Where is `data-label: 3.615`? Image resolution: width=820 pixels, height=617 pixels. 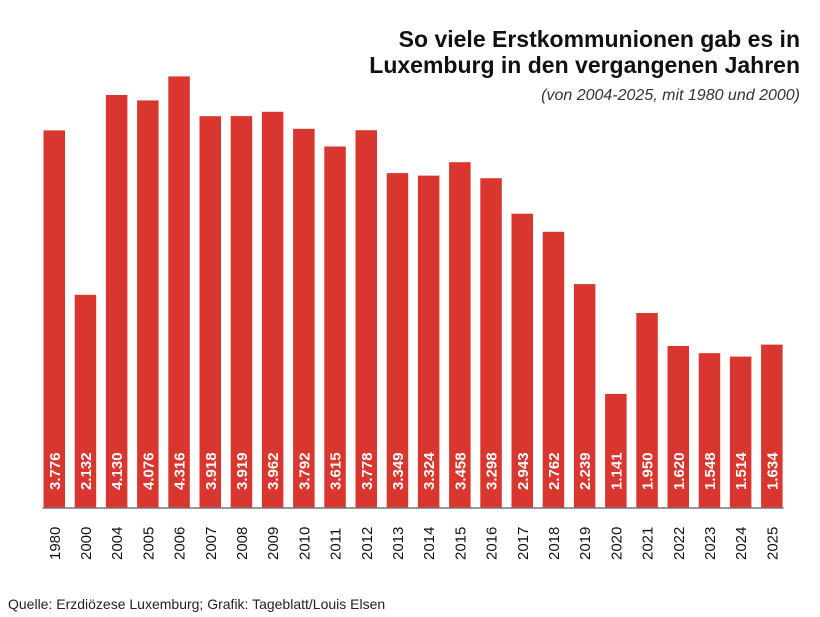
data-label: 3.615 is located at coordinates (336, 471).